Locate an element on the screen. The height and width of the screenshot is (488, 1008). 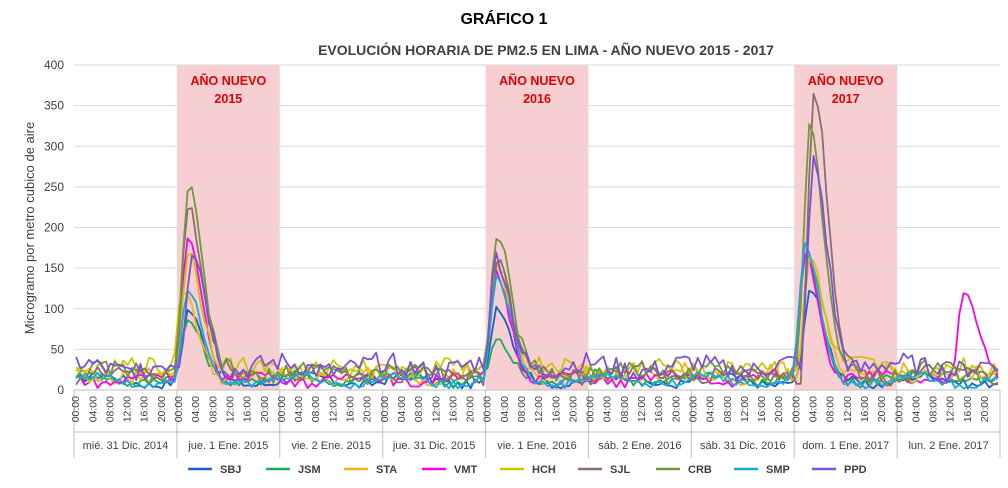
y-tick-label: 0 is located at coordinates (60, 390).